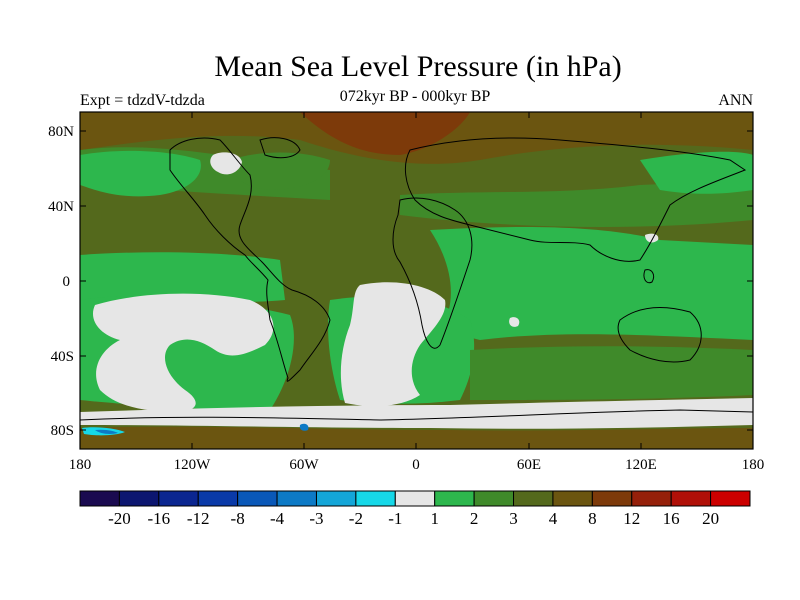 The image size is (800, 600). I want to click on colorbar-label: 2, so click(474, 518).